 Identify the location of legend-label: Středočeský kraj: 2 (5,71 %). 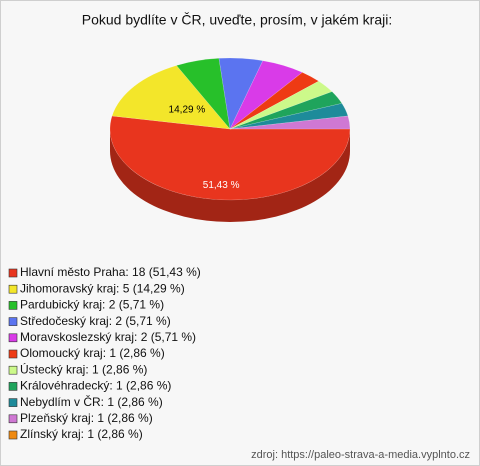
(95, 321).